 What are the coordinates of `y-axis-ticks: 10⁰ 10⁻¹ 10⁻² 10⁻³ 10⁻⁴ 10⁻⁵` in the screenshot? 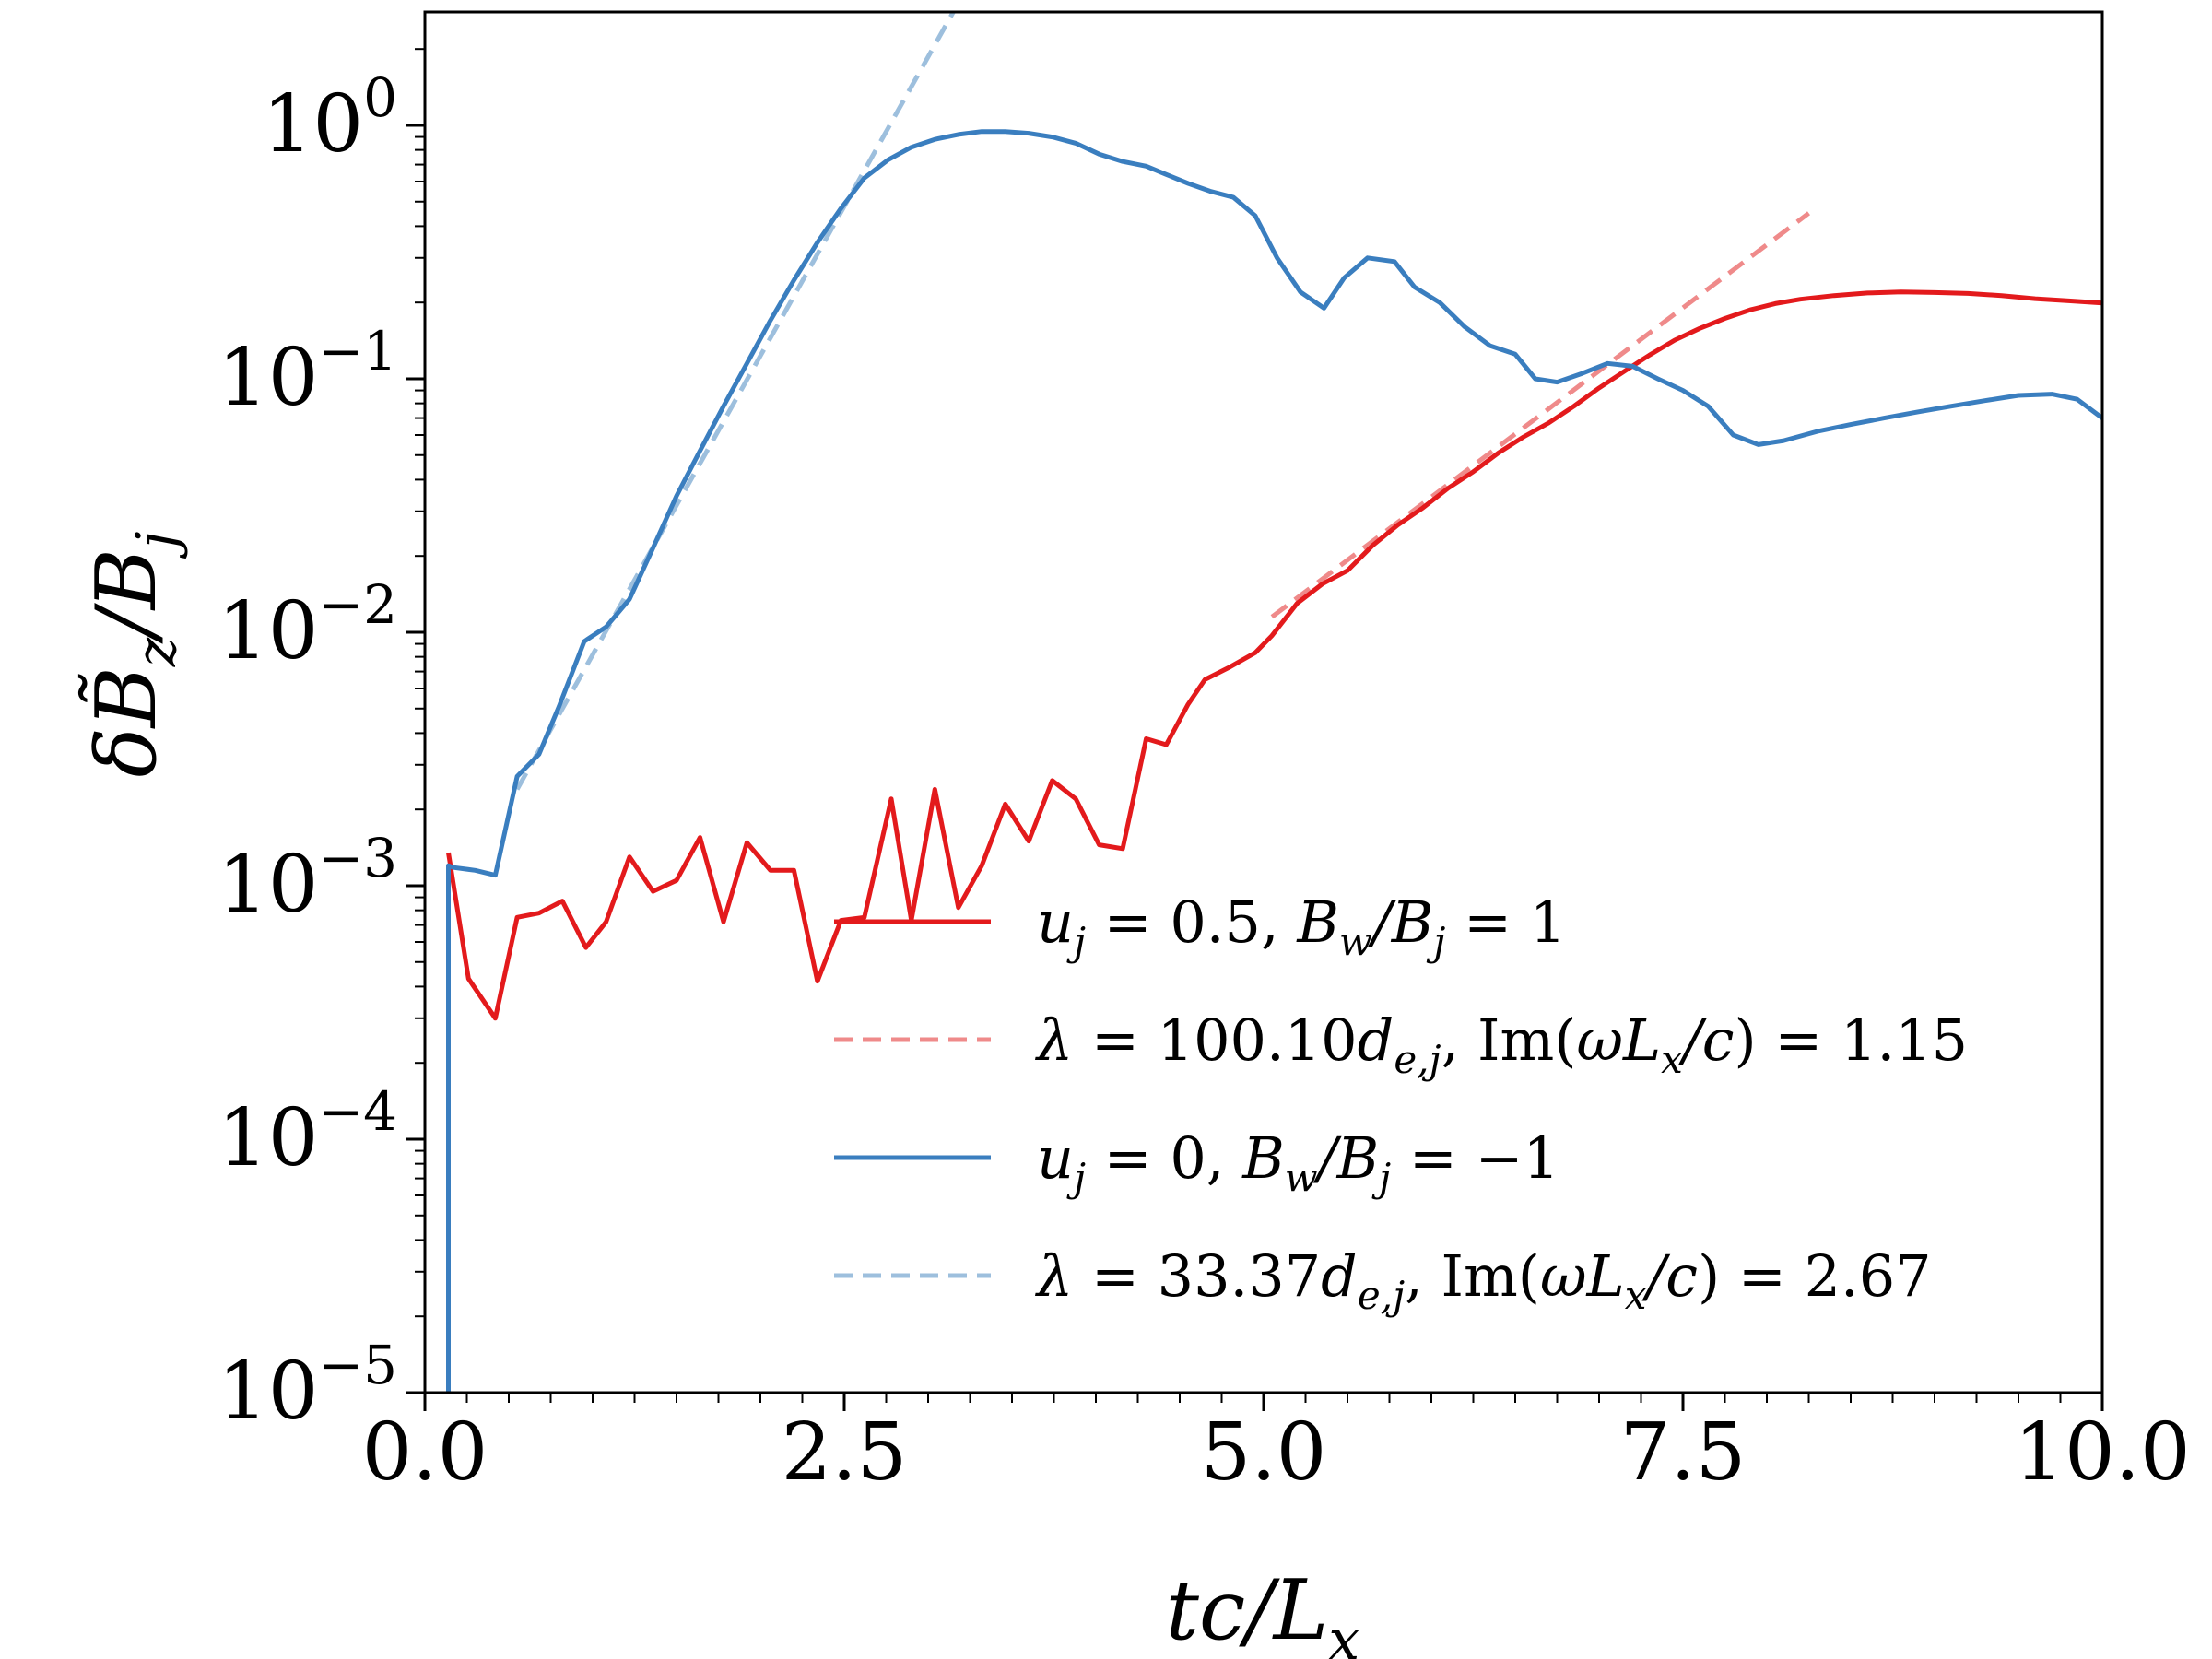 It's located at (321, 743).